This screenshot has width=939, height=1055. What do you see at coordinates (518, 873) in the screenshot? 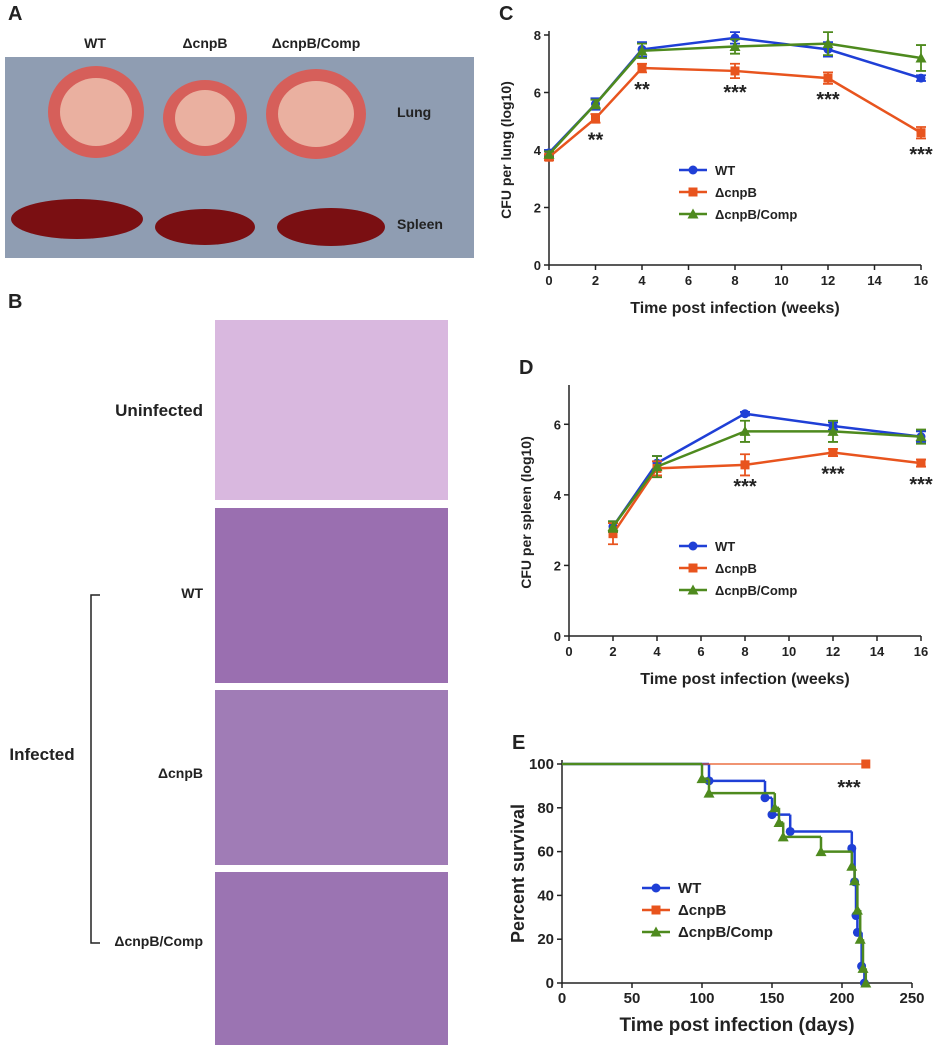
I see `y-axis-title: Percent survival` at bounding box center [518, 873].